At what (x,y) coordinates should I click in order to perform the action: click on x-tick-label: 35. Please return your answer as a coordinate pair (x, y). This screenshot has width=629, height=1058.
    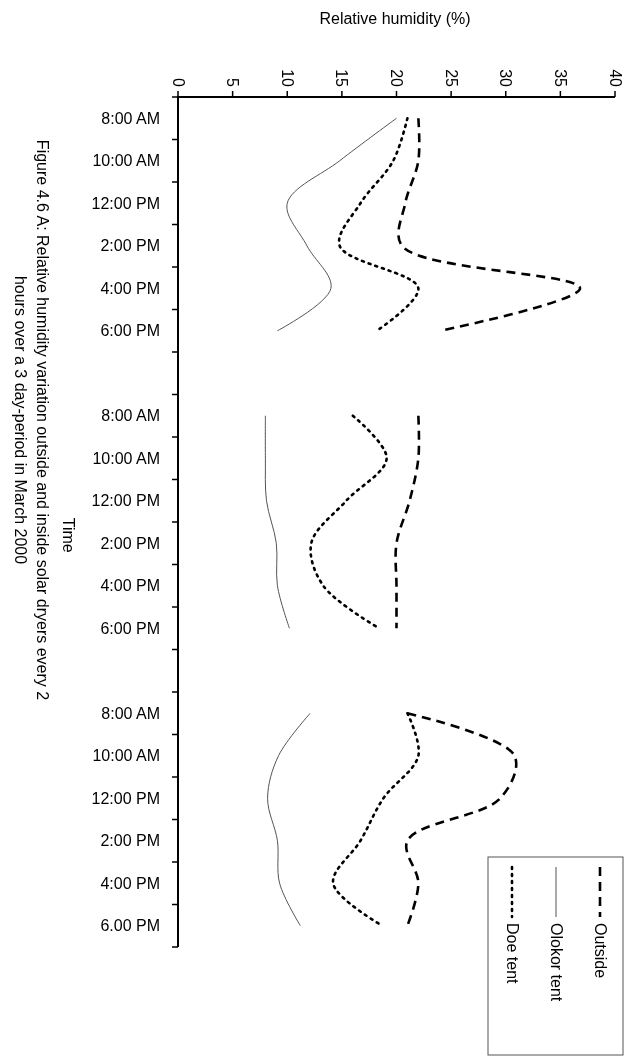
    Looking at the image, I should click on (560, 78).